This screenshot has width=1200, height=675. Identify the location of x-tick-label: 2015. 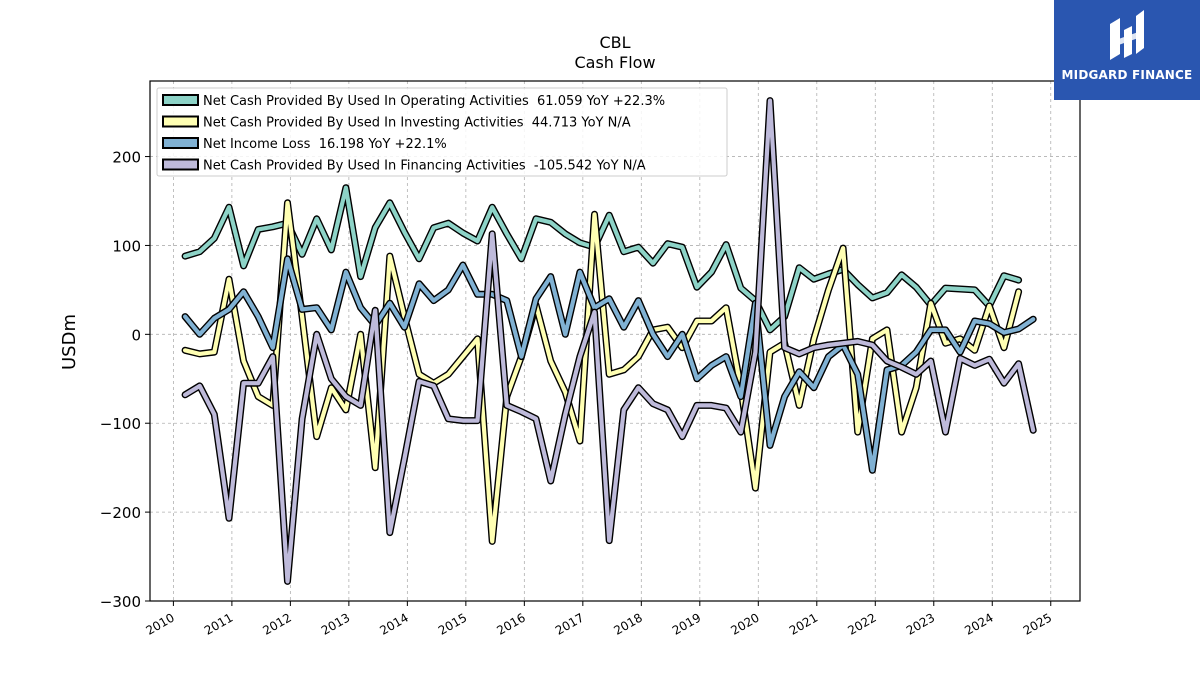
(452, 623).